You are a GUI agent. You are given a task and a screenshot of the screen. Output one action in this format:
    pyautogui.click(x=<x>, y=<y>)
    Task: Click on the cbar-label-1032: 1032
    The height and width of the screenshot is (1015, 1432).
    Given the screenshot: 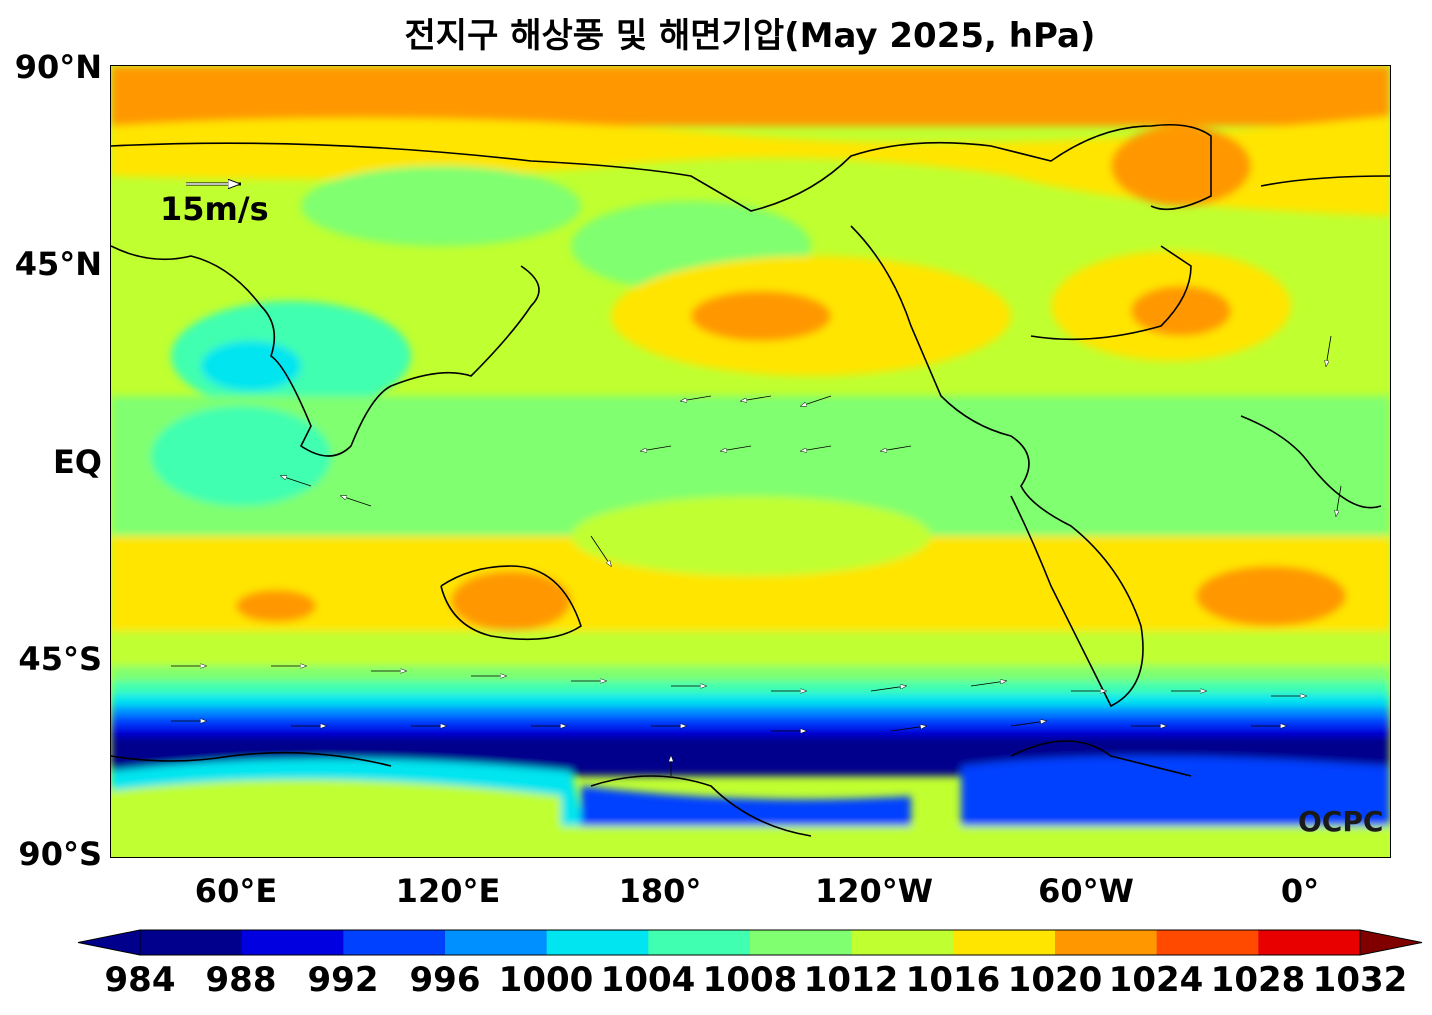 What is the action you would take?
    pyautogui.click(x=1360, y=980)
    